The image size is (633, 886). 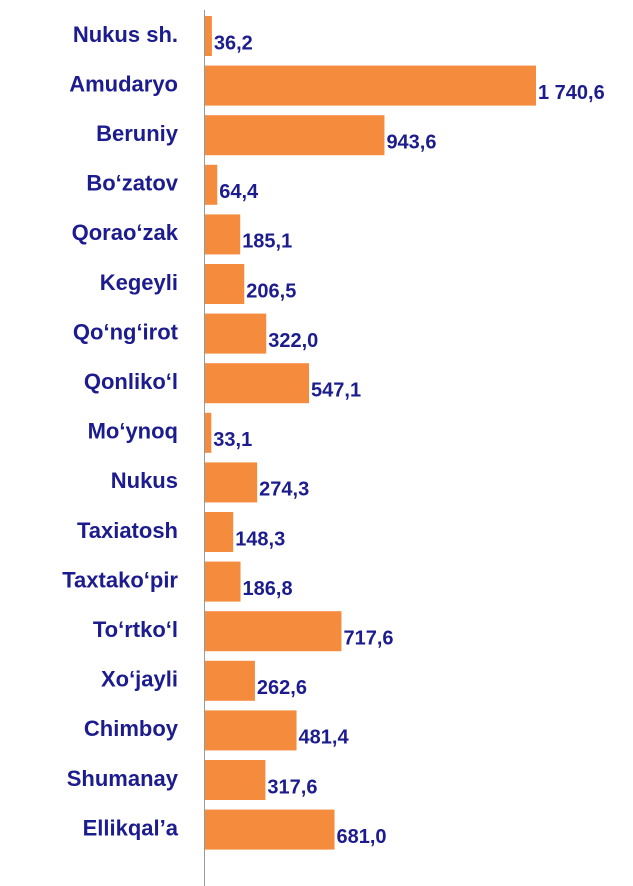 I want to click on value-label: 717,6, so click(x=368, y=638).